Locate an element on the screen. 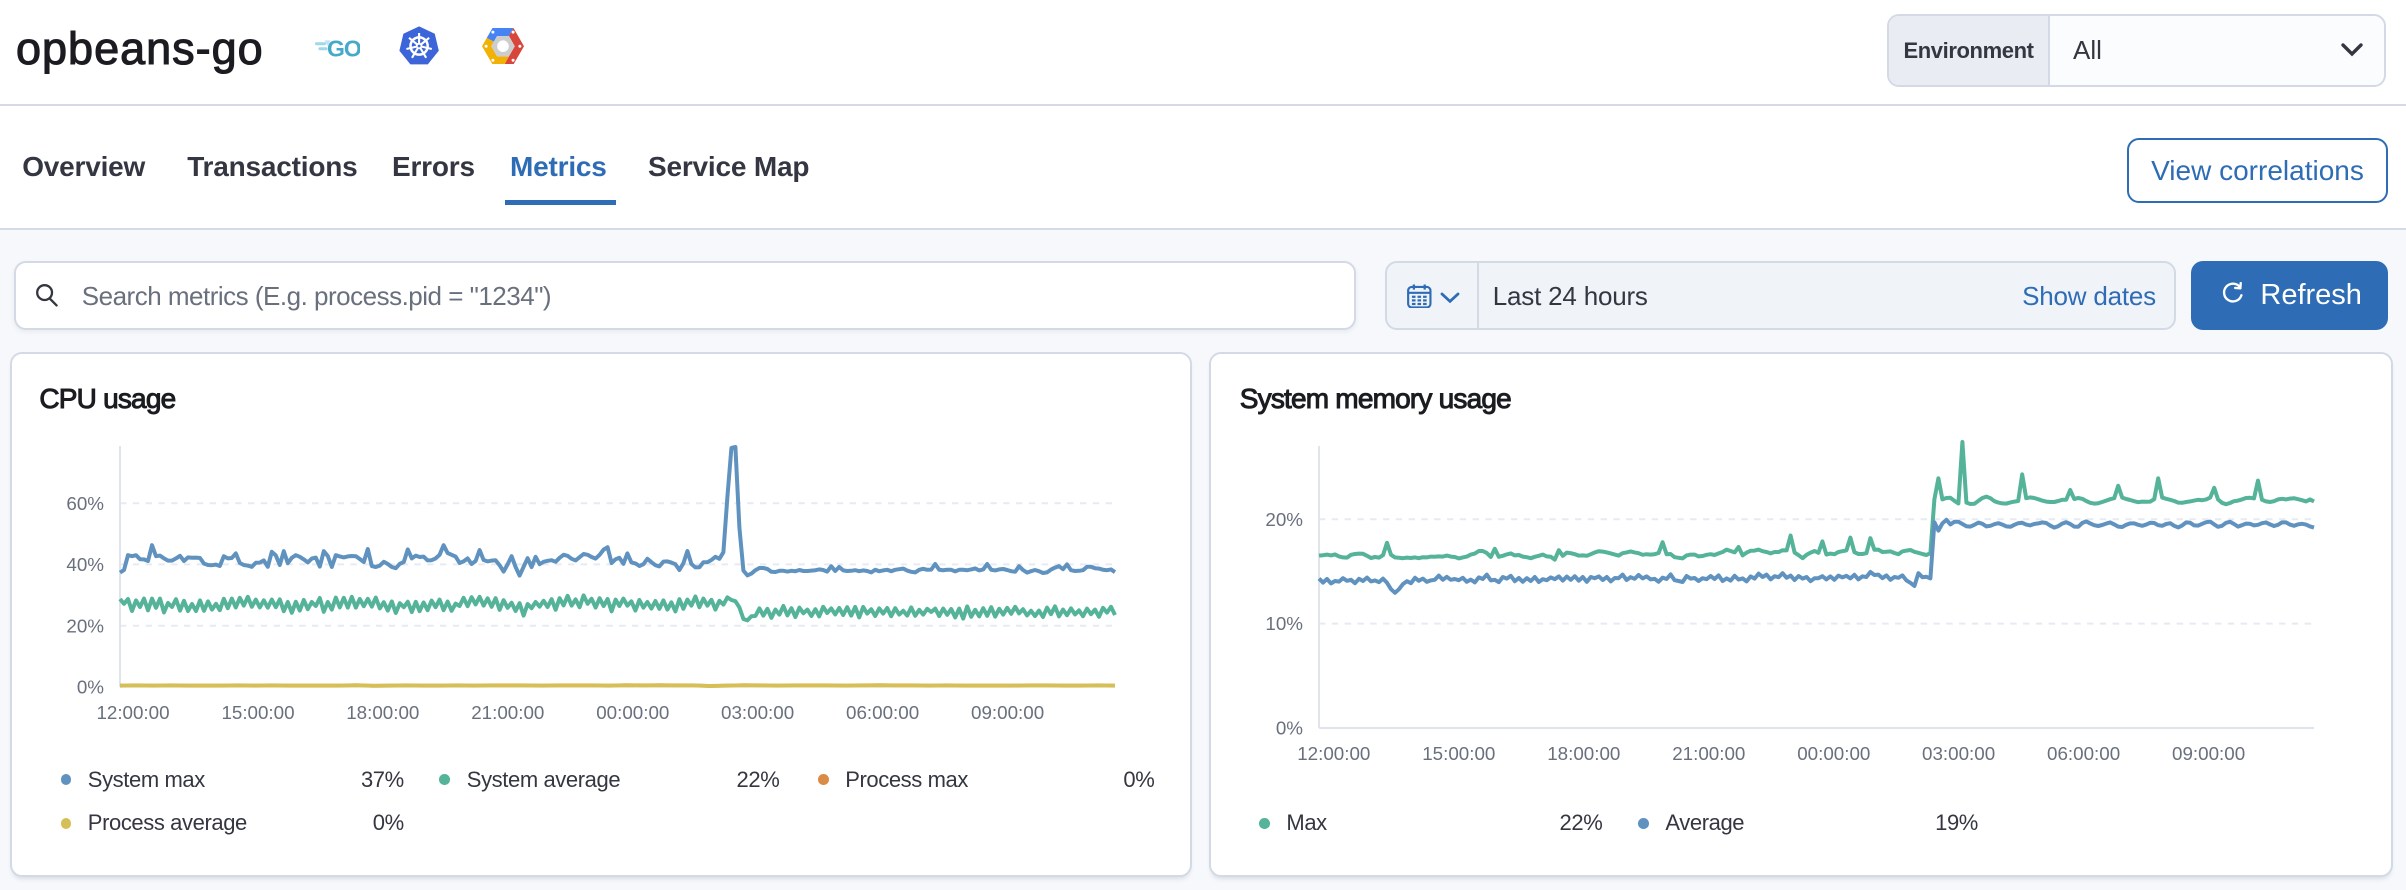 The height and width of the screenshot is (890, 2406). svg-text: 60% is located at coordinates (85, 503).